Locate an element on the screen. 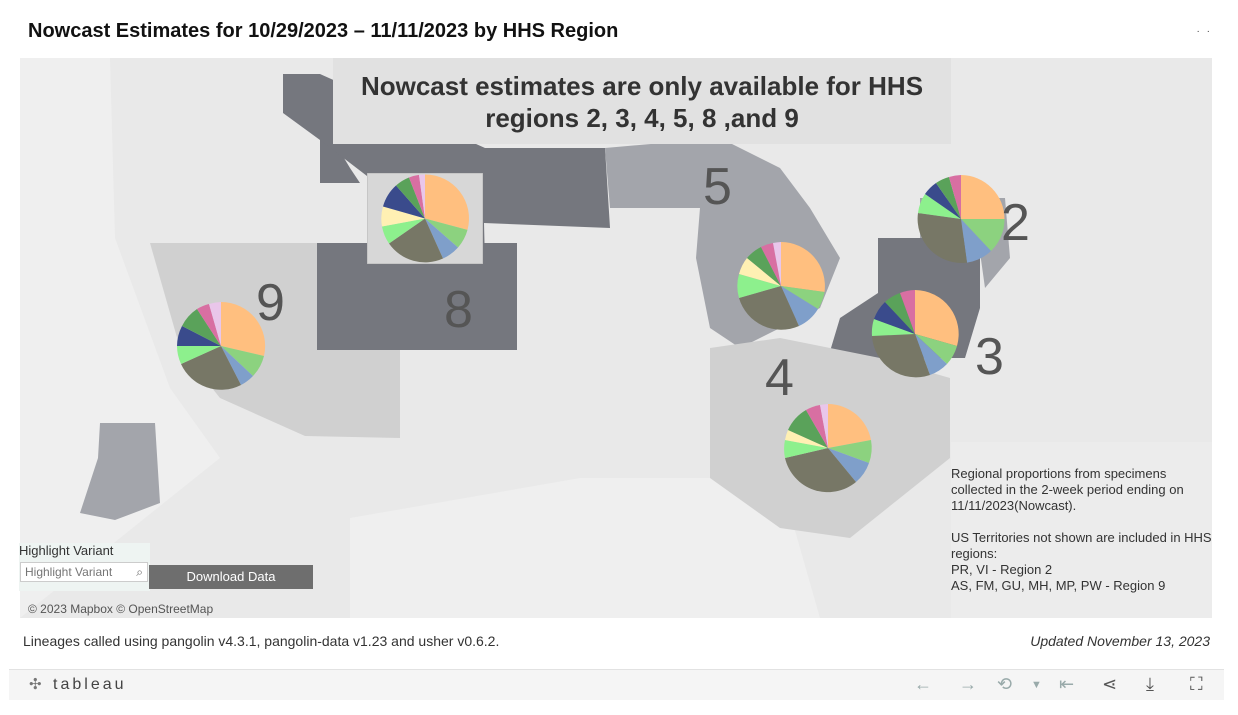 The height and width of the screenshot is (715, 1238). download-data-button: Download Data is located at coordinates (231, 577).